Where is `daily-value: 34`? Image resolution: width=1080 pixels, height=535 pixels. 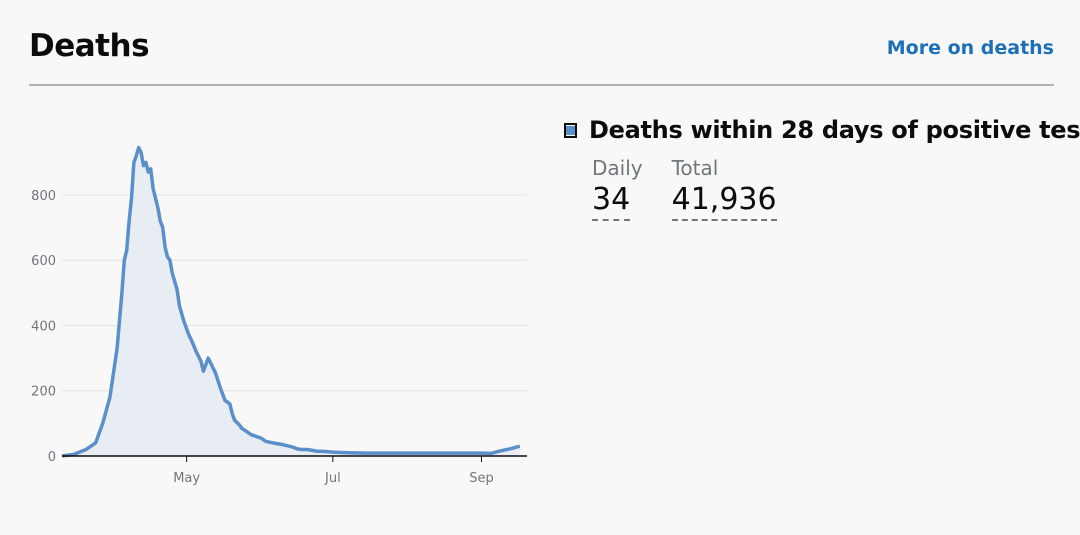
daily-value: 34 is located at coordinates (611, 201).